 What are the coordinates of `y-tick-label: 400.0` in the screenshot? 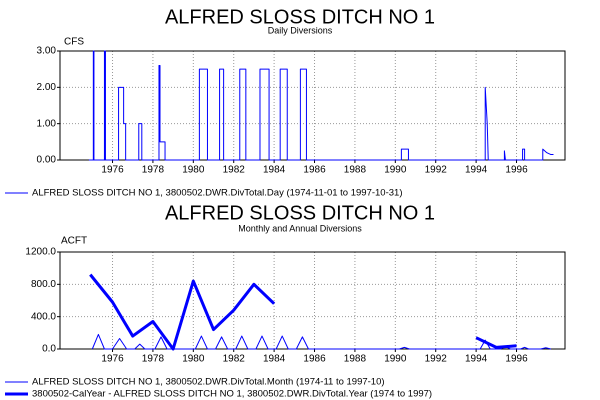 It's located at (43, 316).